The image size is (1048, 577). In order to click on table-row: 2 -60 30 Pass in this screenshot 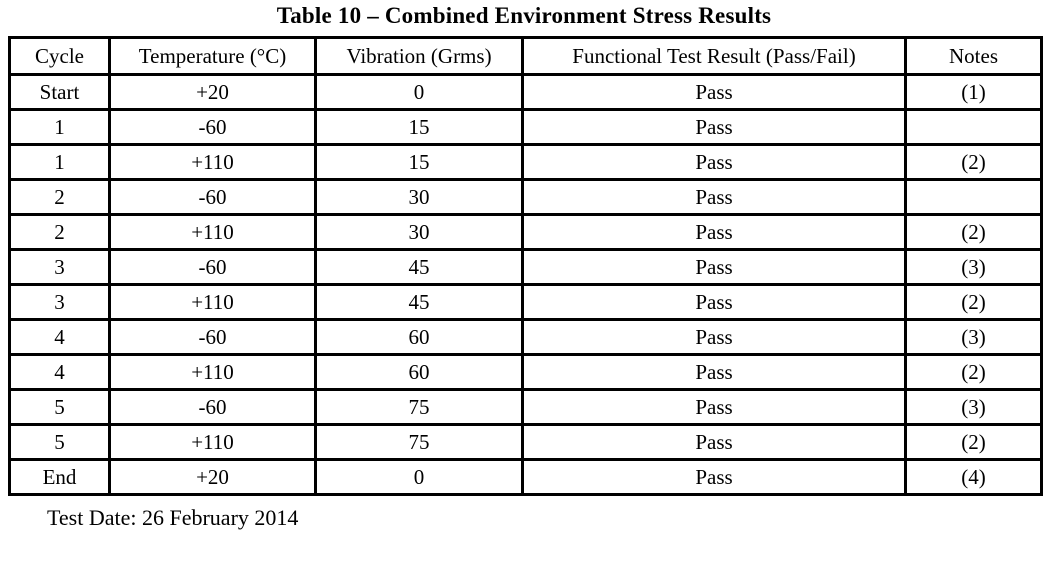, I will do `click(525, 197)`.